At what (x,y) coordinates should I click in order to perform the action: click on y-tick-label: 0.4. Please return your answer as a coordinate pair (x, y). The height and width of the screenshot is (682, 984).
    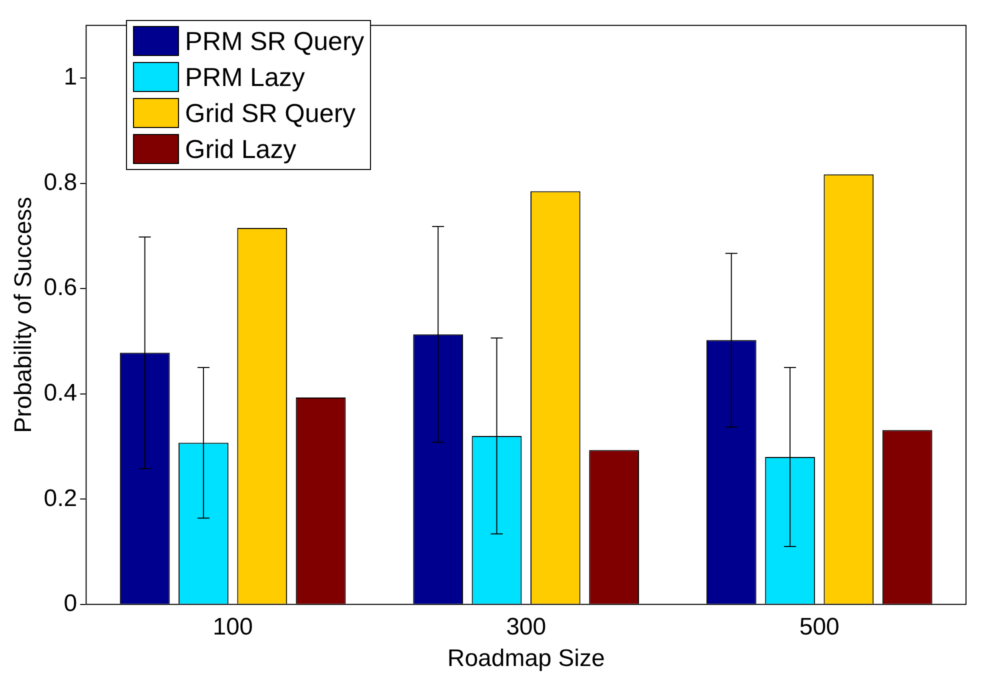
    Looking at the image, I should click on (61, 392).